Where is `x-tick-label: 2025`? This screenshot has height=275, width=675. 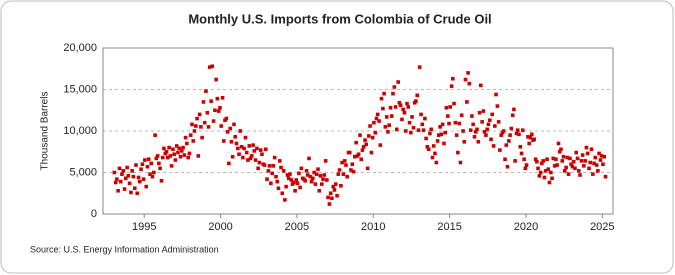 x-tick-label: 2025 is located at coordinates (602, 227).